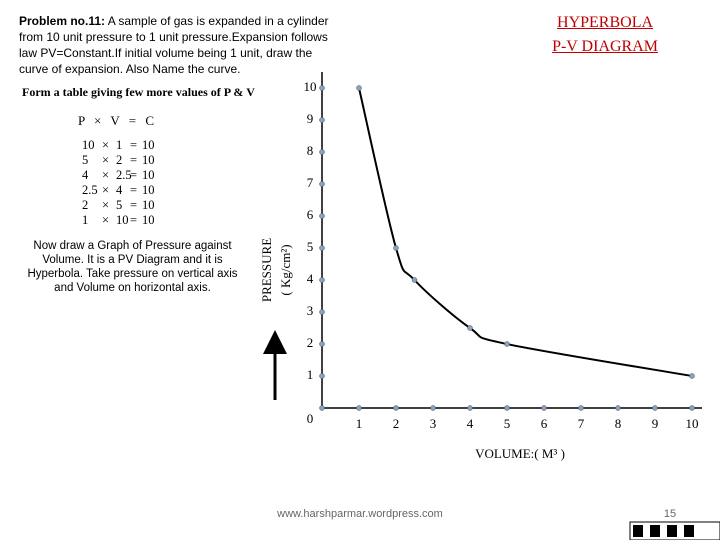  I want to click on y-tick-label: 9, so click(310, 118).